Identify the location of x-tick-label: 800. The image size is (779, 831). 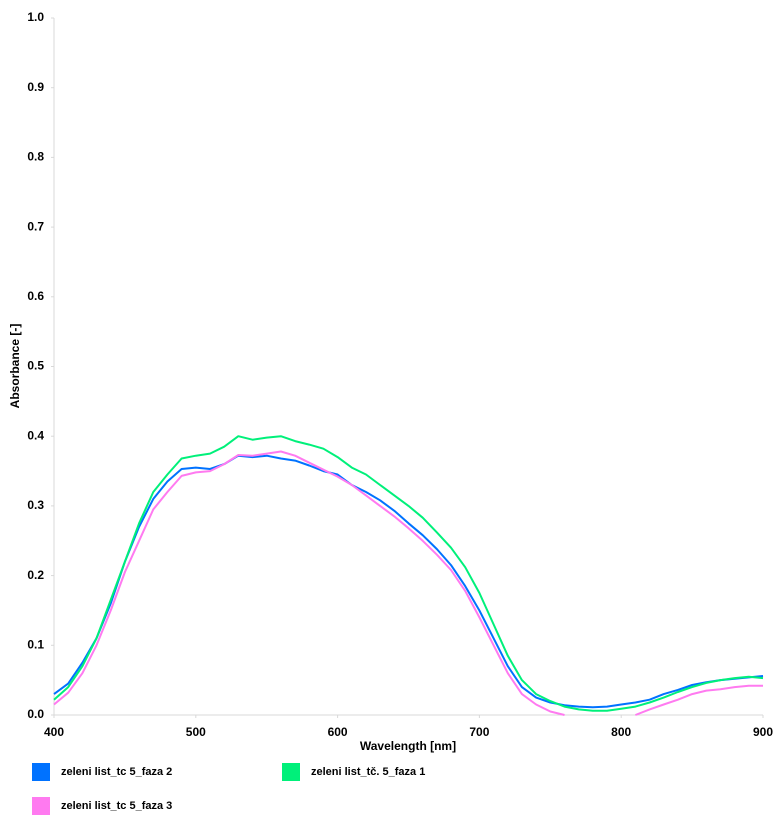
(621, 732).